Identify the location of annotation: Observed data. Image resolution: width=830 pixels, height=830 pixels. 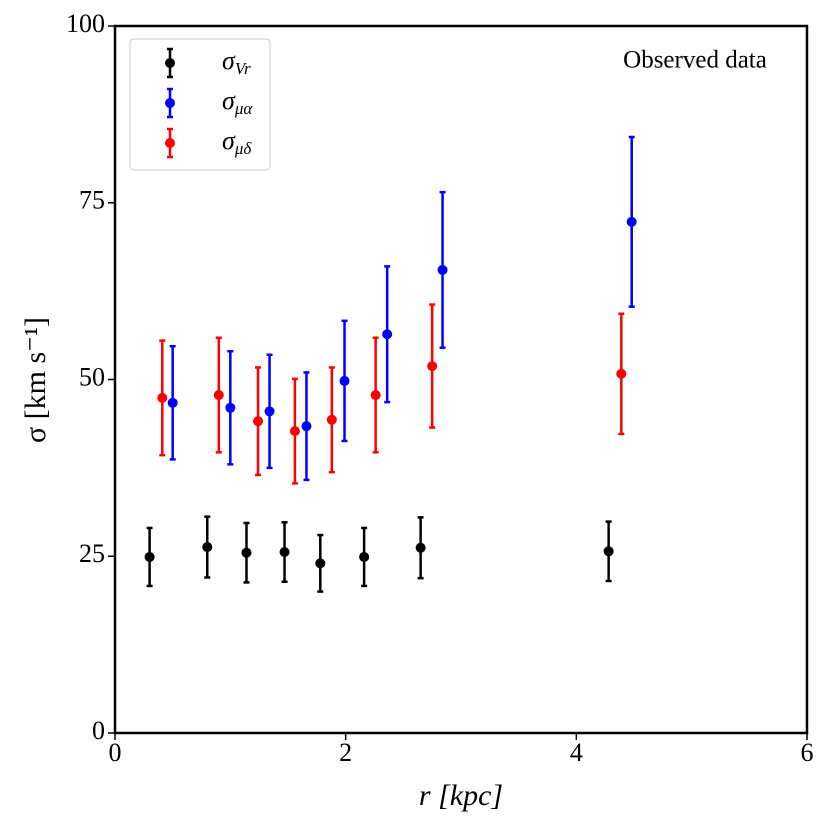
(695, 60).